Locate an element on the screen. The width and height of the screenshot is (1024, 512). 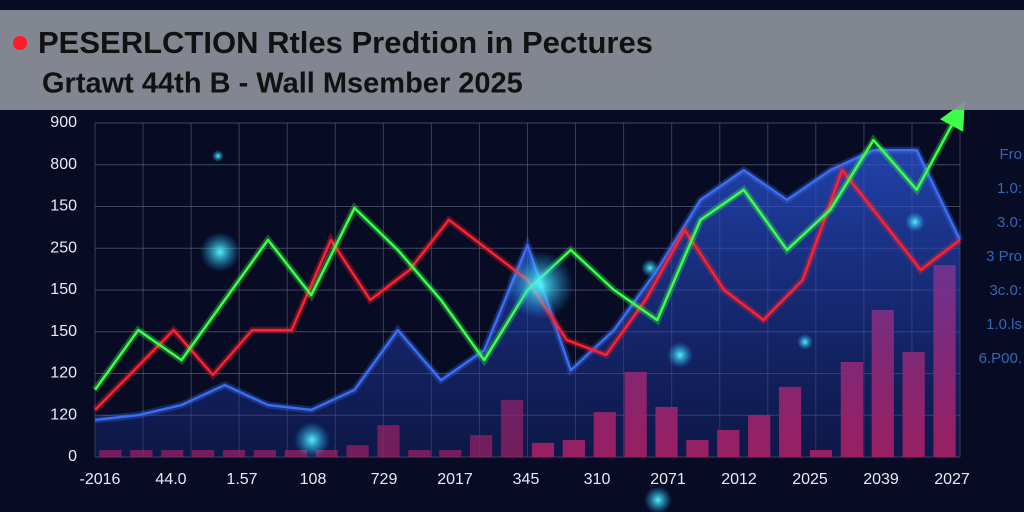
x-tick-label: 44.0 is located at coordinates (170, 479).